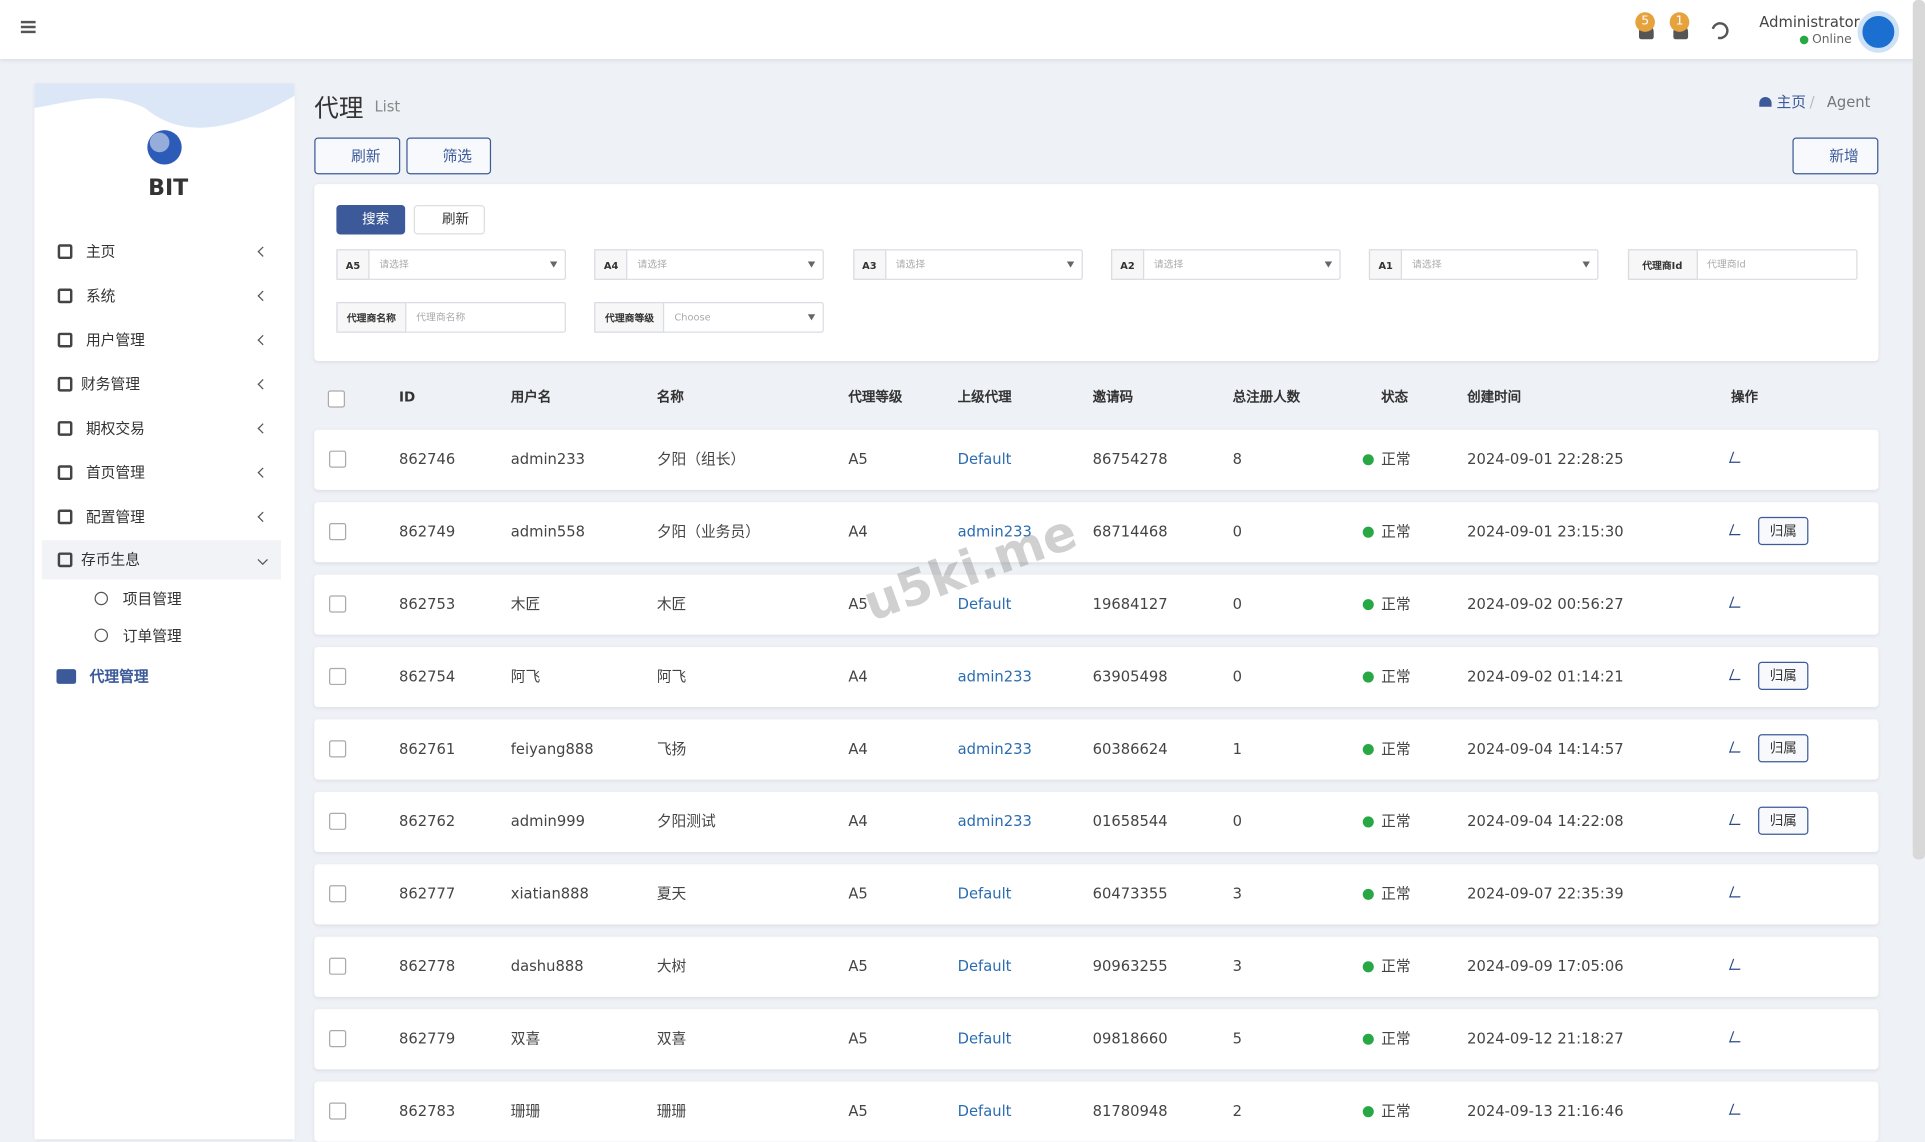  I want to click on cell: 2024-09-04 14:22:08, so click(1545, 822).